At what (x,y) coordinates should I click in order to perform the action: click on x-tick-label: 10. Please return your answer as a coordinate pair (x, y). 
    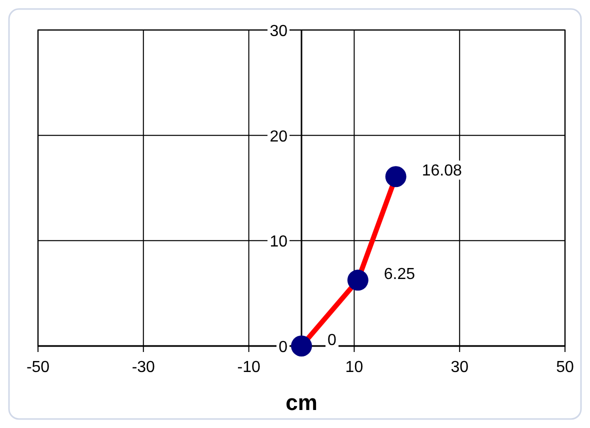
    Looking at the image, I should click on (354, 367).